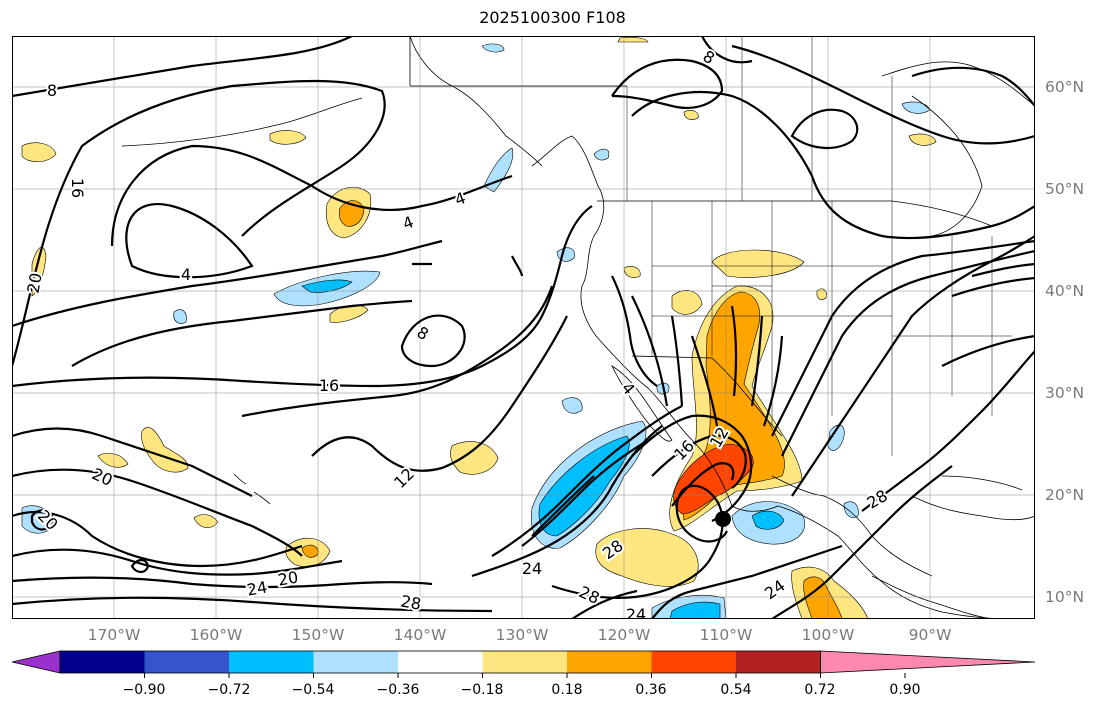  Describe the element at coordinates (823, 597) in the screenshot. I see `positive-anomaly-core` at that location.